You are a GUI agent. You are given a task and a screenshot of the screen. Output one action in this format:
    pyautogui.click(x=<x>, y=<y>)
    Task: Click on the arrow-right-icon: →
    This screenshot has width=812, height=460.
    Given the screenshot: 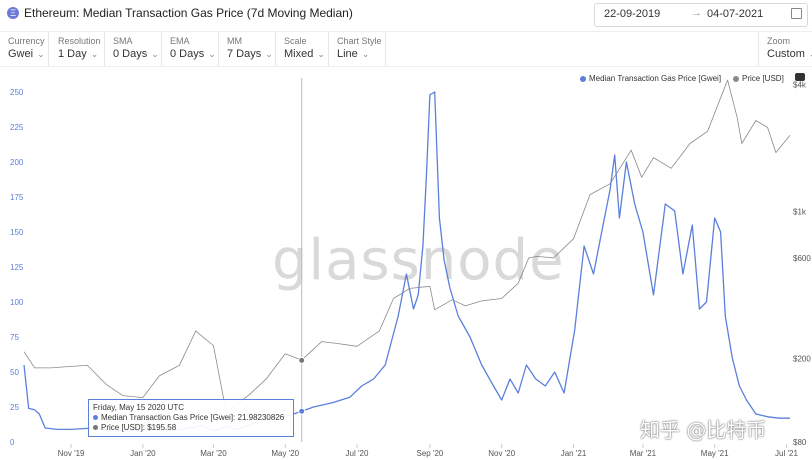 What is the action you would take?
    pyautogui.click(x=696, y=13)
    